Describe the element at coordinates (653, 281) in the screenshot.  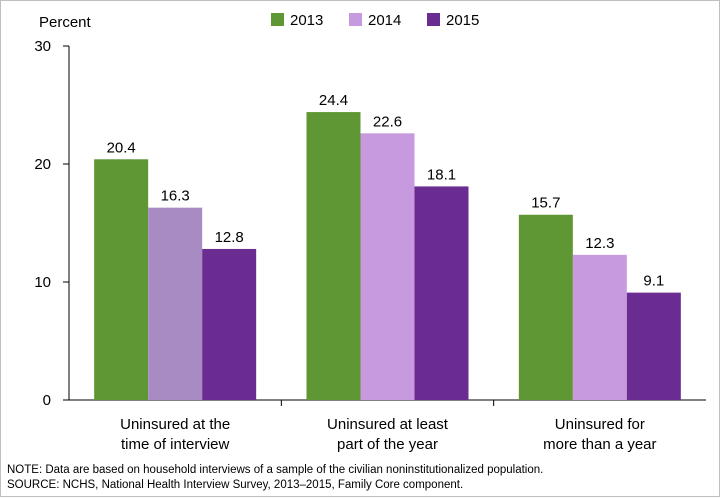
I see `bar-value-label: 9.1` at that location.